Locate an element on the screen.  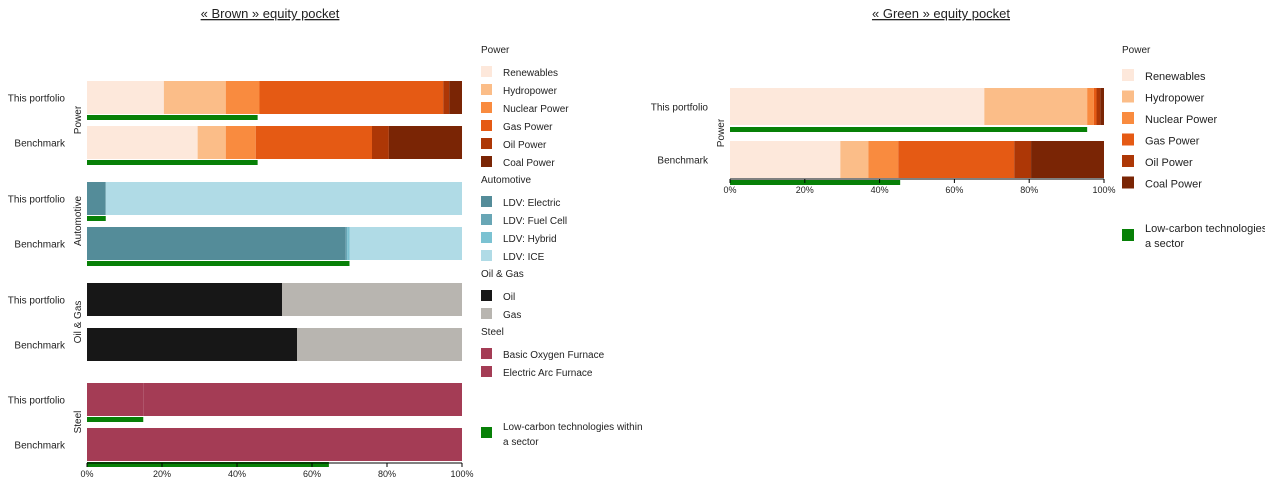
bar-automotive-benchmark-ldv-electric is located at coordinates (216, 243).